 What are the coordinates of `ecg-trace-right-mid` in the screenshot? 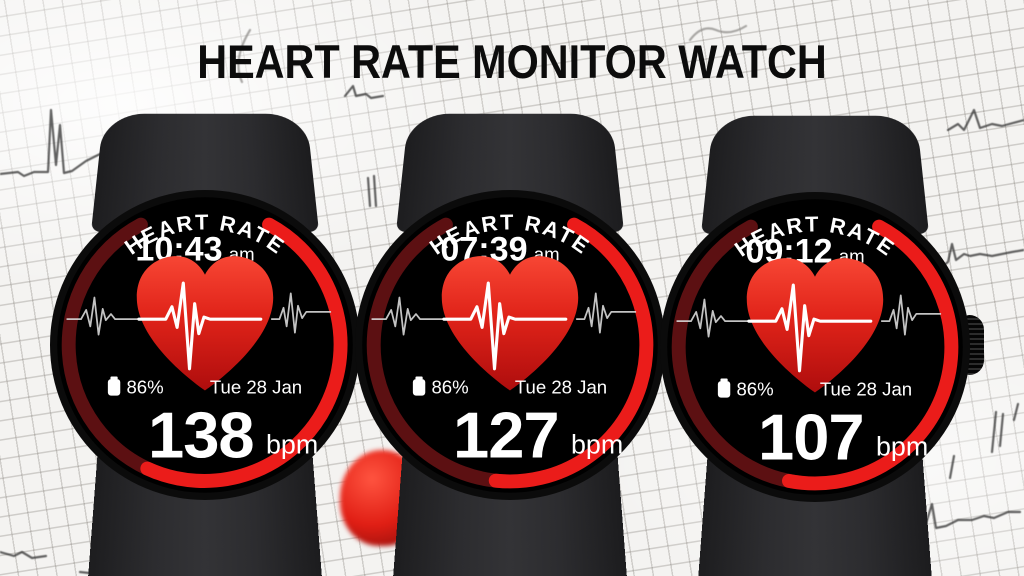 It's located at (981, 256).